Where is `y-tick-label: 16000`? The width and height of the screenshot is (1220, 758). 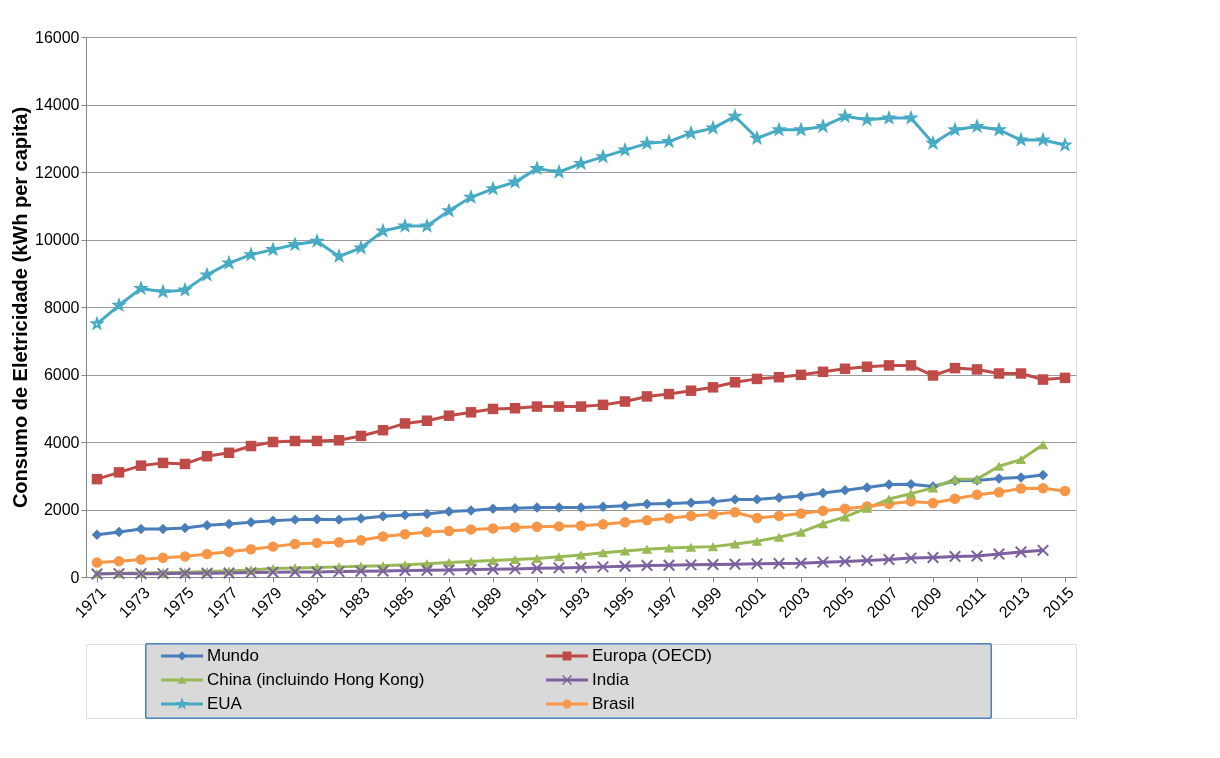 y-tick-label: 16000 is located at coordinates (57, 37).